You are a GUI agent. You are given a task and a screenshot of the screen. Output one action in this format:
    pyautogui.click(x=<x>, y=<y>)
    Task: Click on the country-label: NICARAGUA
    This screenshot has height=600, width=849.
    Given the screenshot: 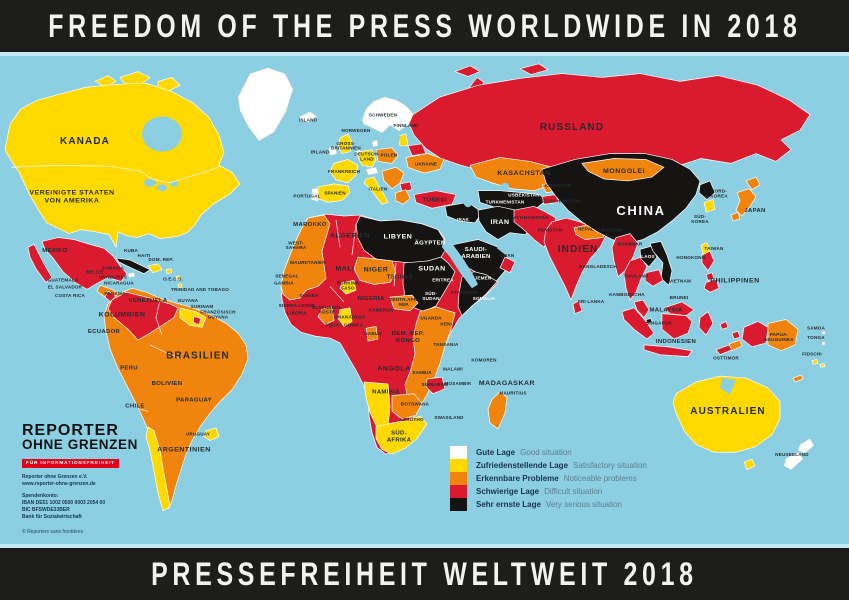 What is the action you would take?
    pyautogui.click(x=119, y=282)
    